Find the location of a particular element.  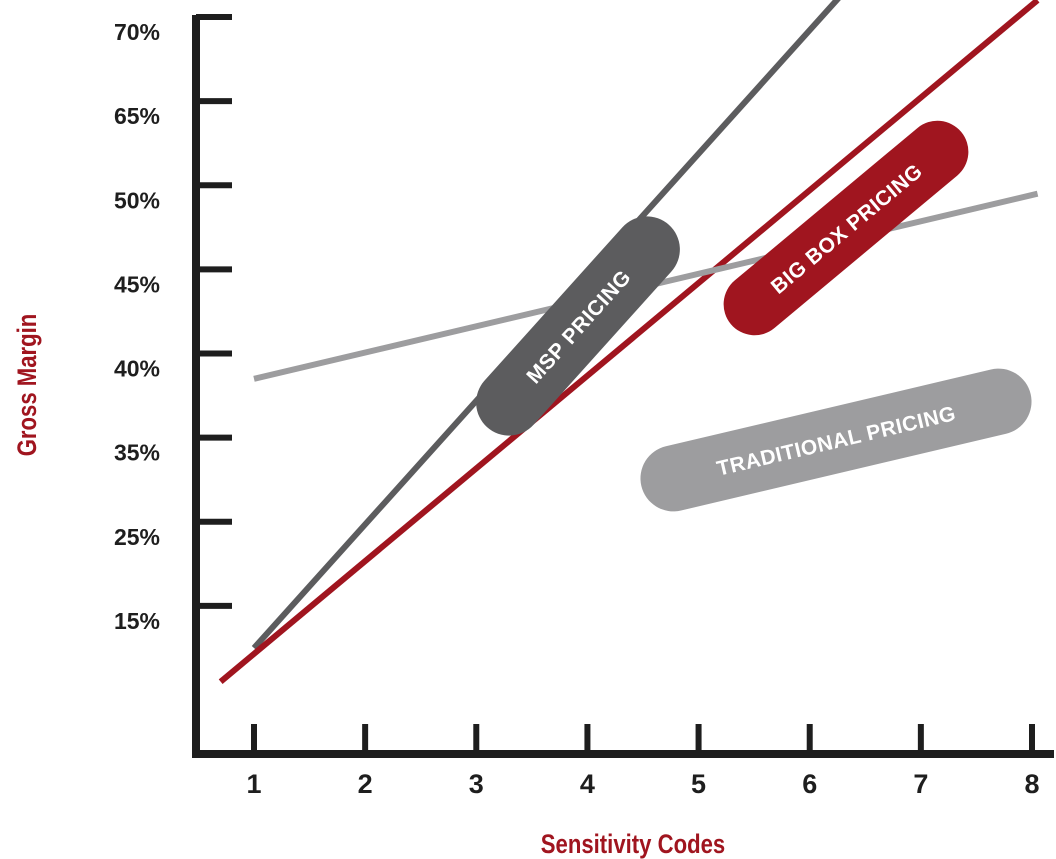

series-pill: BIG BOX PRICING is located at coordinates (846, 228).